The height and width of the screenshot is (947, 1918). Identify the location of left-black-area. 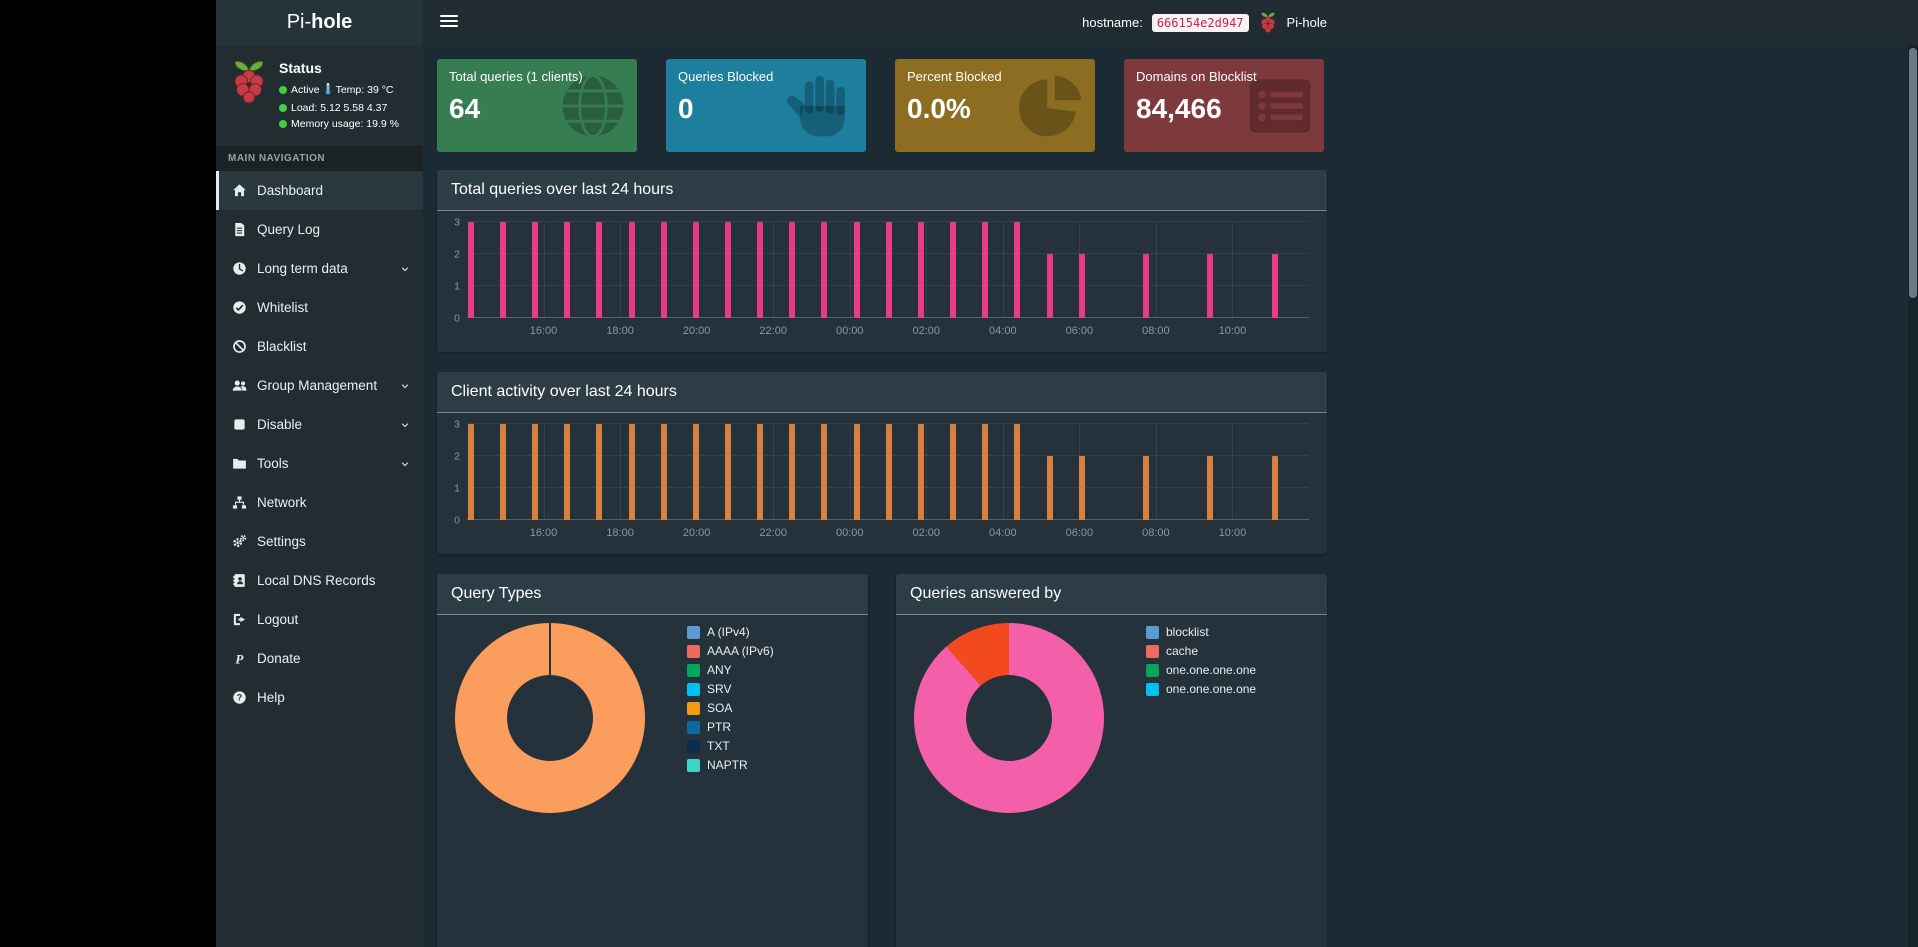
(108, 473).